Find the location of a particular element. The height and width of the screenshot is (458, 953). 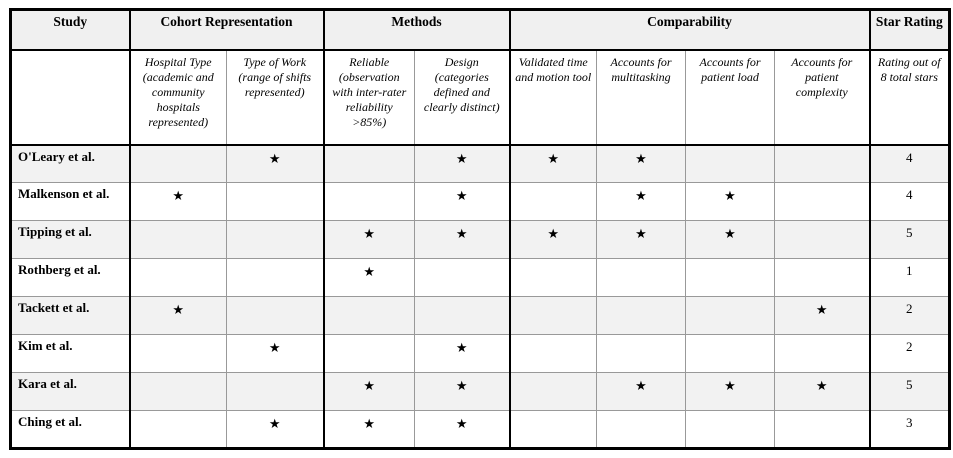

table-row-kara: Kara et al. ★ ★ ★ ★ ★ 5 is located at coordinates (480, 391).